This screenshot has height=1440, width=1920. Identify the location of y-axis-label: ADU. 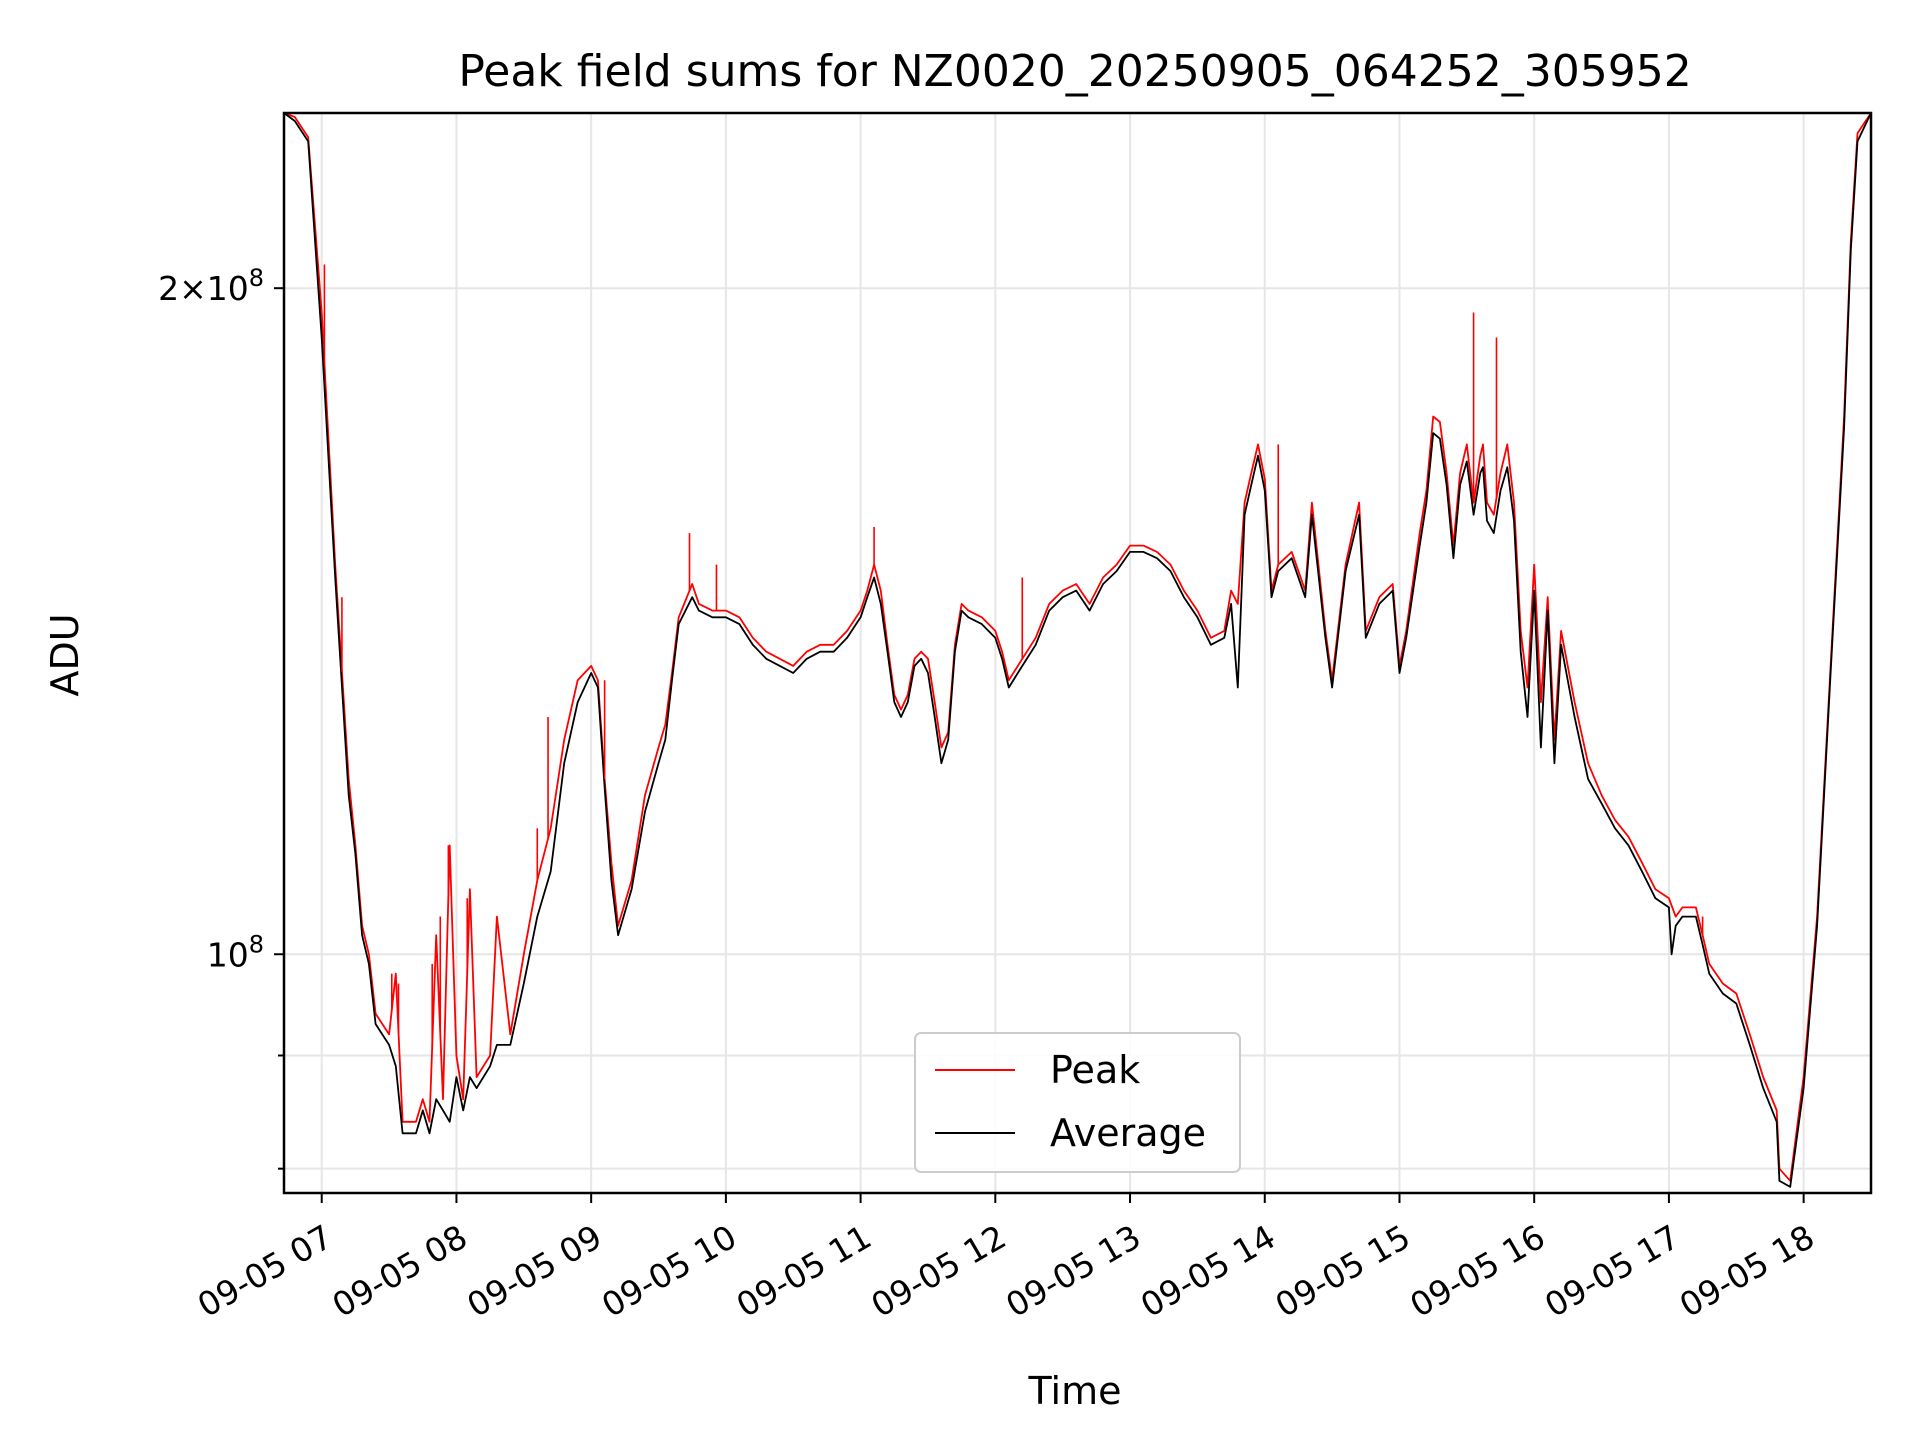
(65, 654).